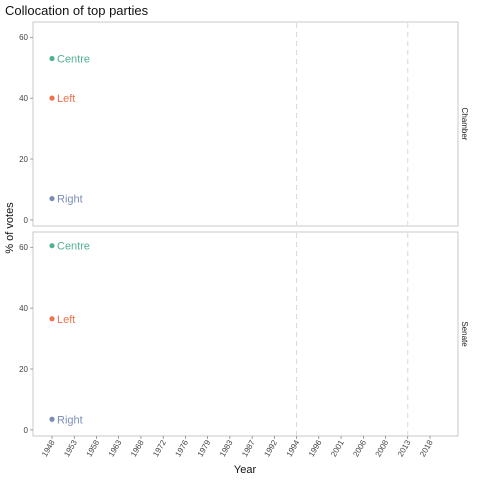 This screenshot has width=480, height=480. I want to click on x-tick-label: 1979, so click(204, 448).